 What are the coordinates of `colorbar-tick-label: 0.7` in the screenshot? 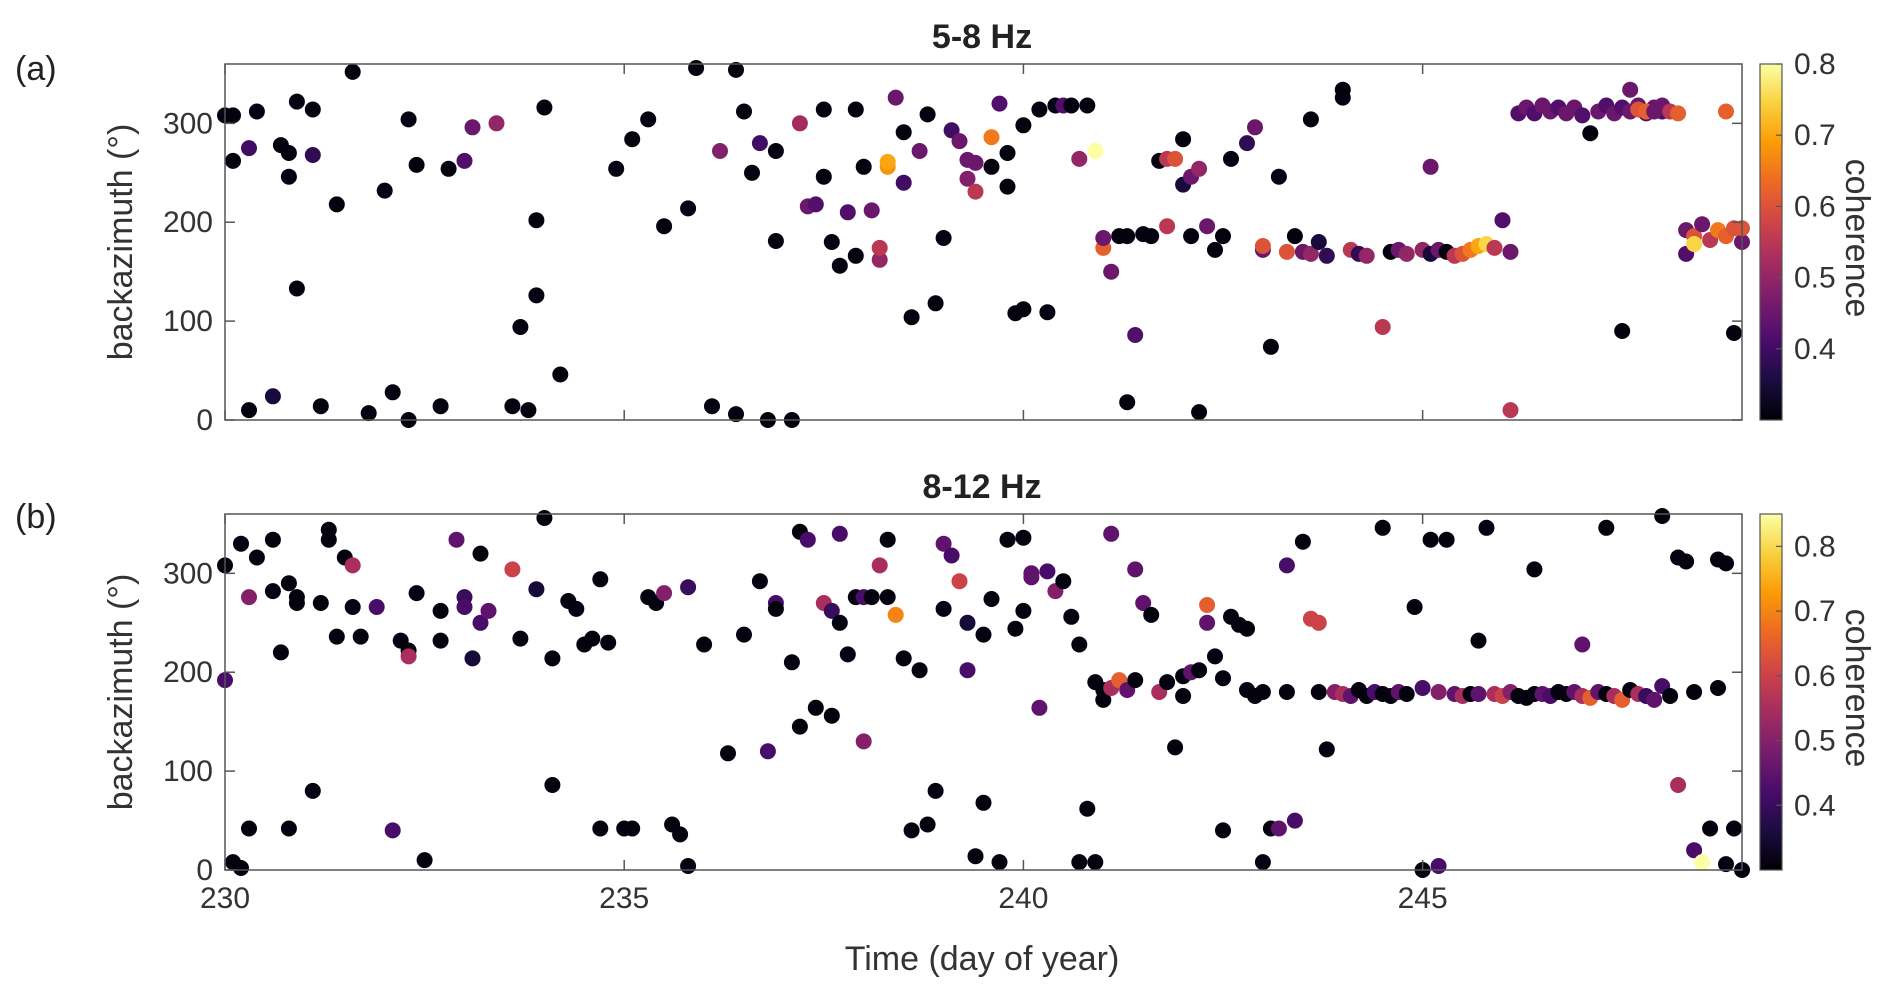 It's located at (1815, 135).